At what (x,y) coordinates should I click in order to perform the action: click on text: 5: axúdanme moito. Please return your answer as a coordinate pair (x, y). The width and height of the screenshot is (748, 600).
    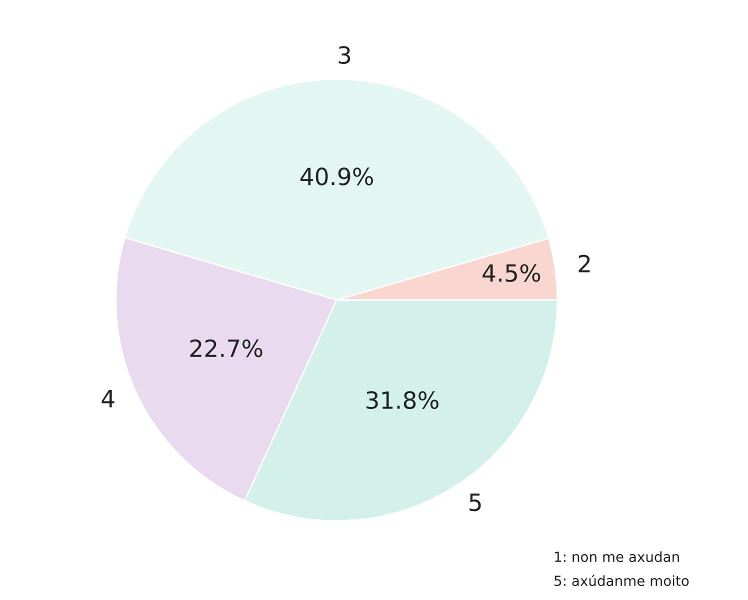
    Looking at the image, I should click on (621, 580).